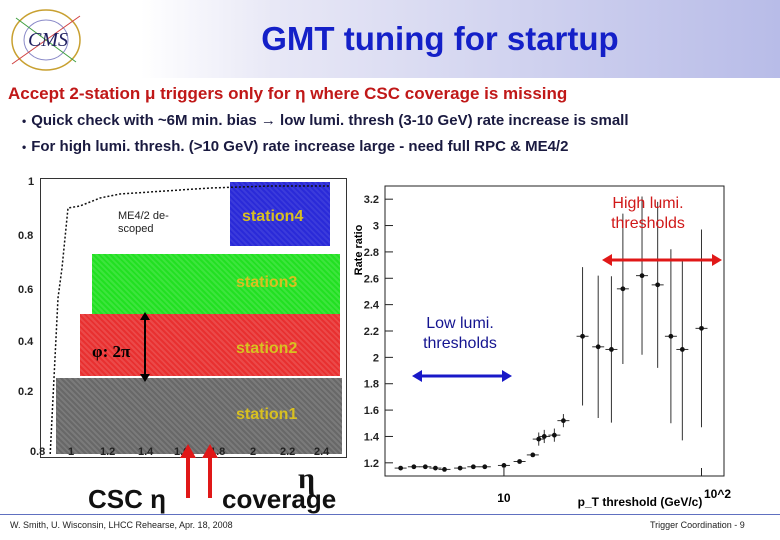 The height and width of the screenshot is (540, 780). What do you see at coordinates (371, 200) in the screenshot?
I see `y-tick-label: 3.2` at bounding box center [371, 200].